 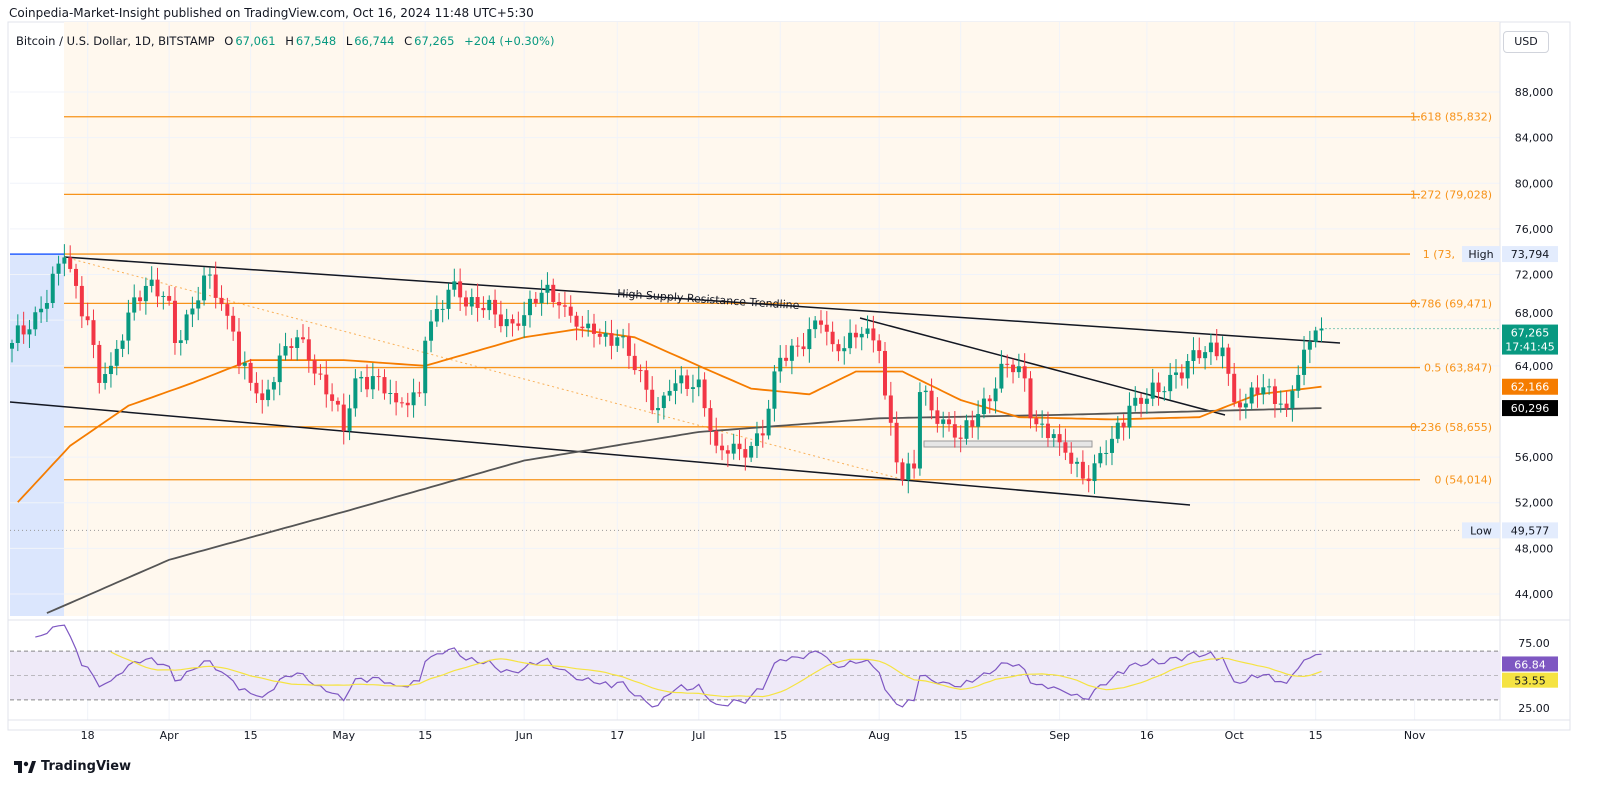 What do you see at coordinates (115, 41) in the screenshot?
I see `symbol-name: Bitcoin / U.S. Dollar, 1D, BITSTAMP` at bounding box center [115, 41].